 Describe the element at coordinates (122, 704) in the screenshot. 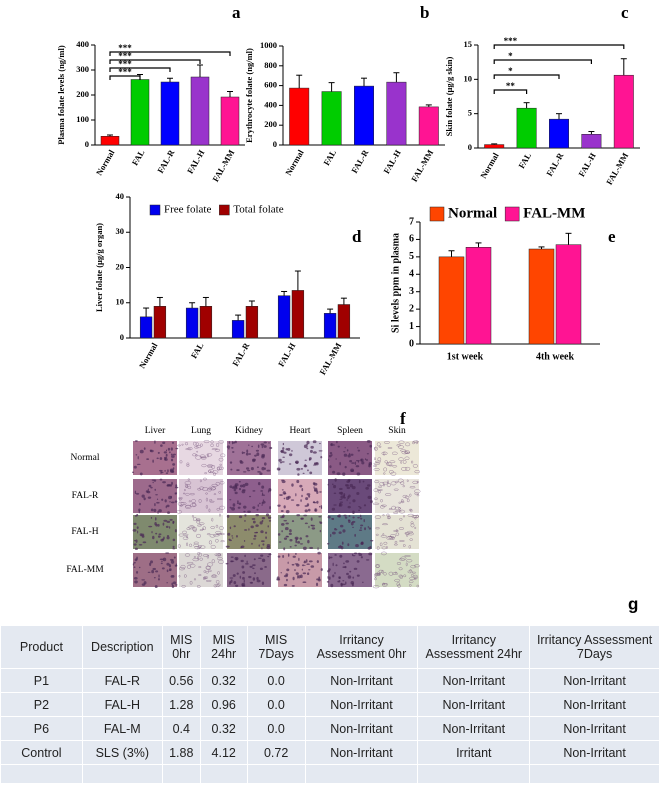

I see `table-cell: FAL-H` at that location.